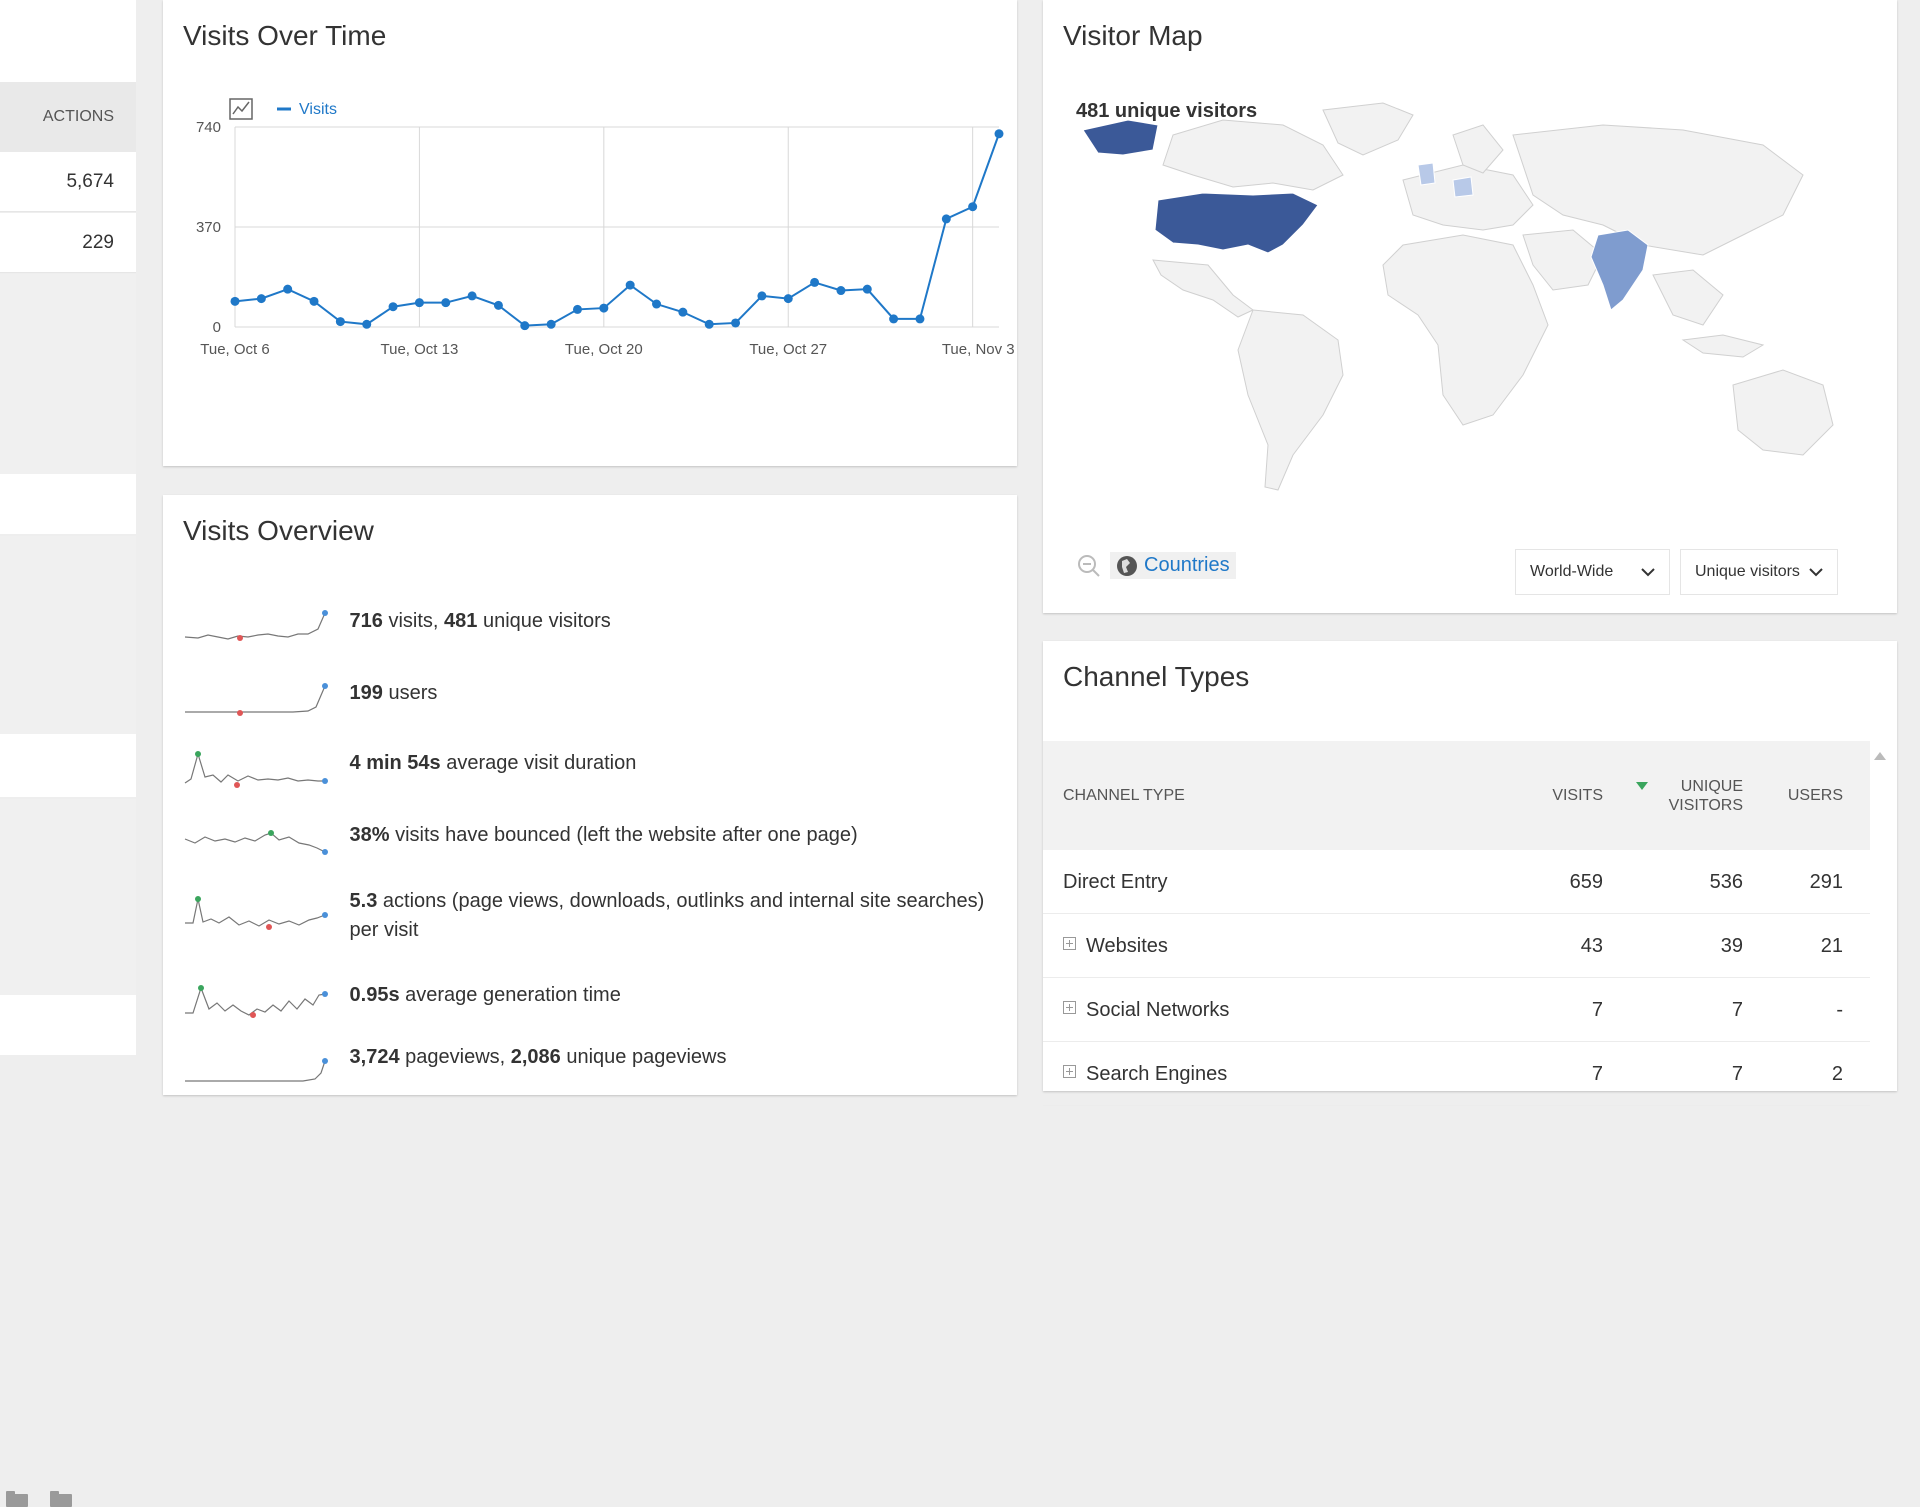 The width and height of the screenshot is (1920, 1507). Describe the element at coordinates (1815, 795) in the screenshot. I see `column-header-users: USERS` at that location.